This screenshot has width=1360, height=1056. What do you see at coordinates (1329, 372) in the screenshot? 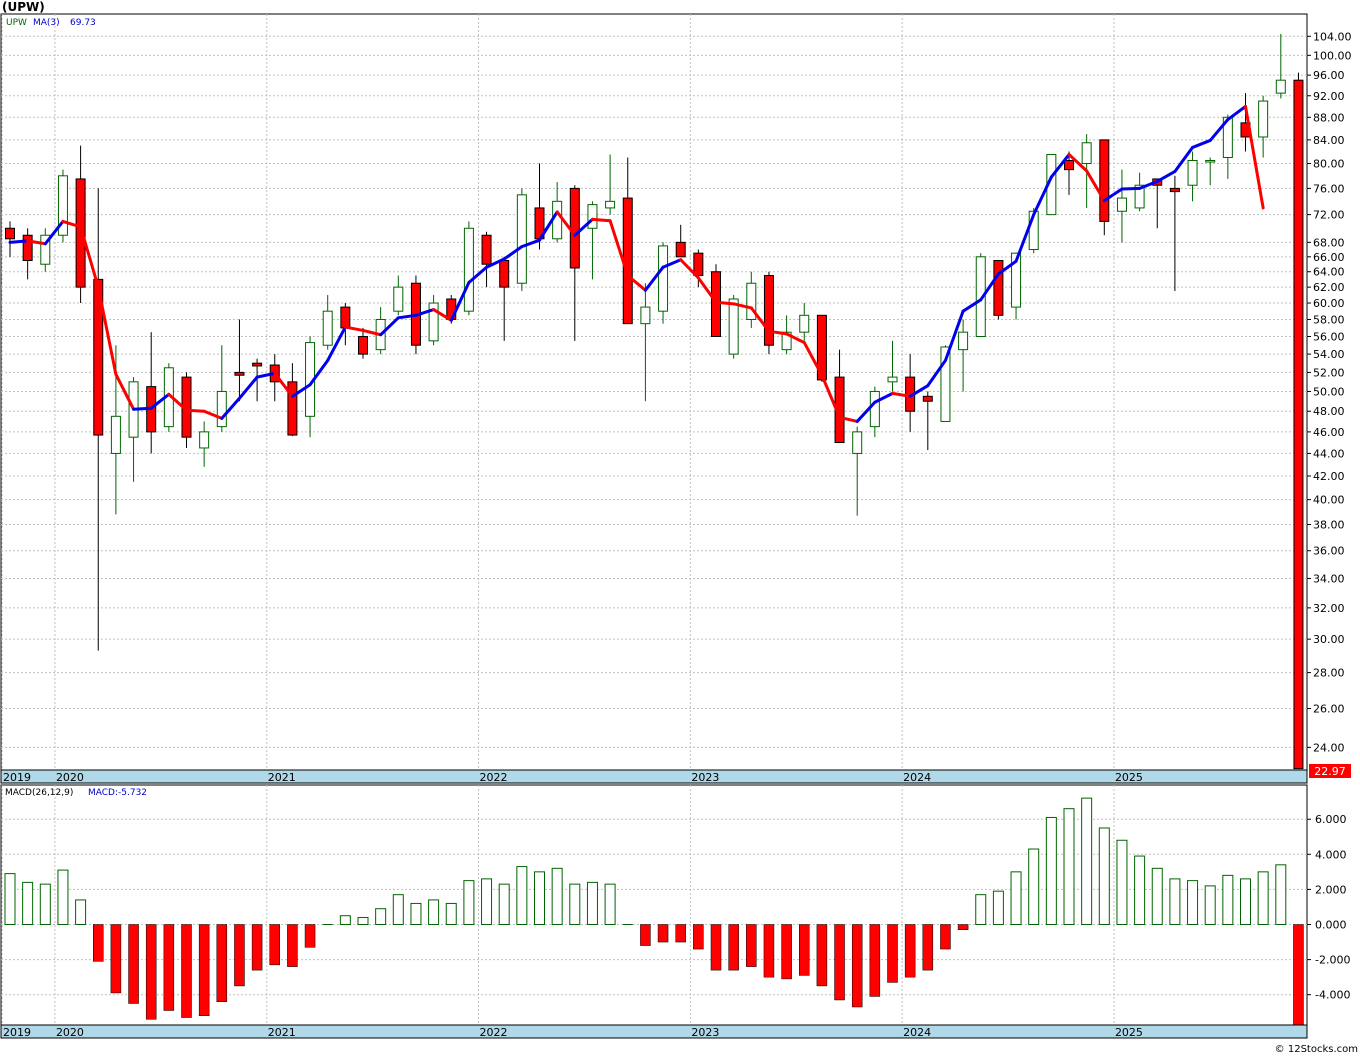
I see `price-tick-label: 52.00` at bounding box center [1329, 372].